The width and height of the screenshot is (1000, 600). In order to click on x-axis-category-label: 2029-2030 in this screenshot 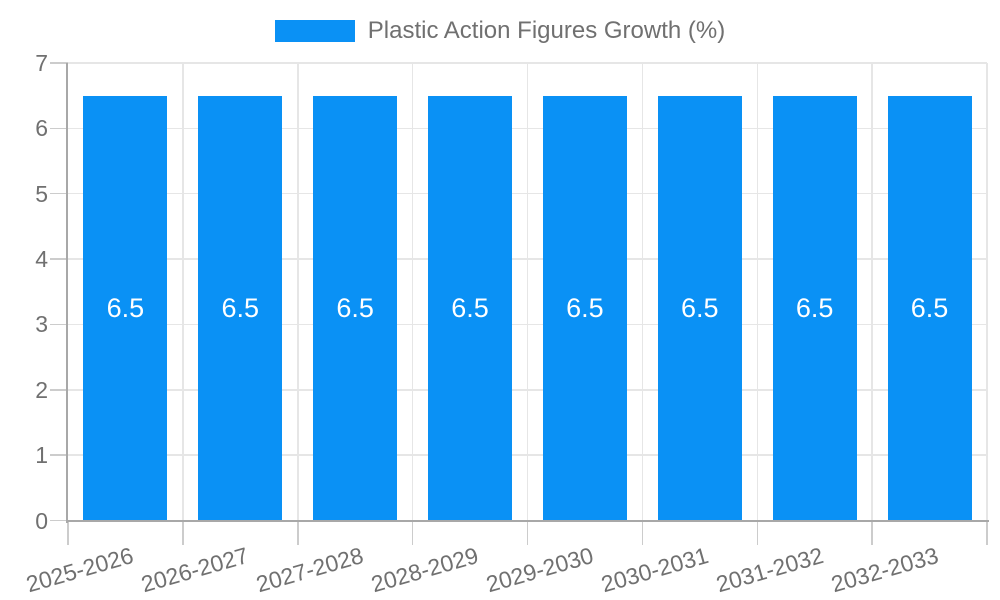, I will do `click(540, 570)`.